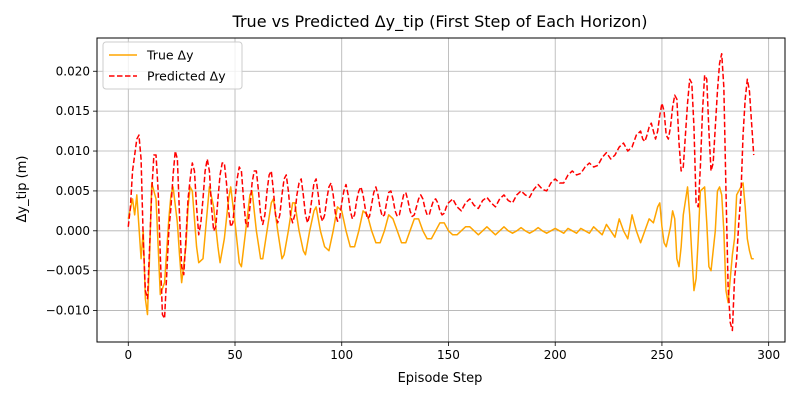 This screenshot has height=404, width=800. Describe the element at coordinates (440, 378) in the screenshot. I see `x-axis-label: Episode Step` at that location.